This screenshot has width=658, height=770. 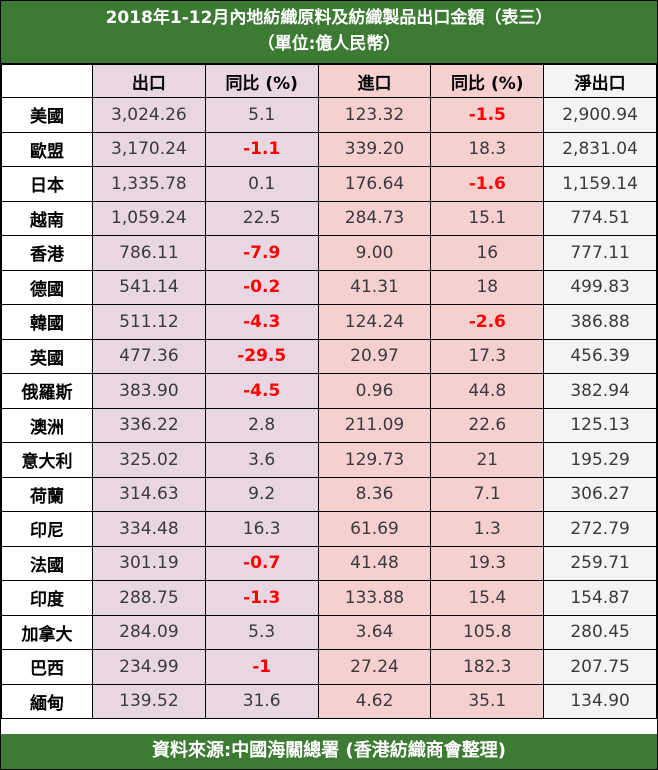 I want to click on export-cell: 477.36, so click(x=149, y=356).